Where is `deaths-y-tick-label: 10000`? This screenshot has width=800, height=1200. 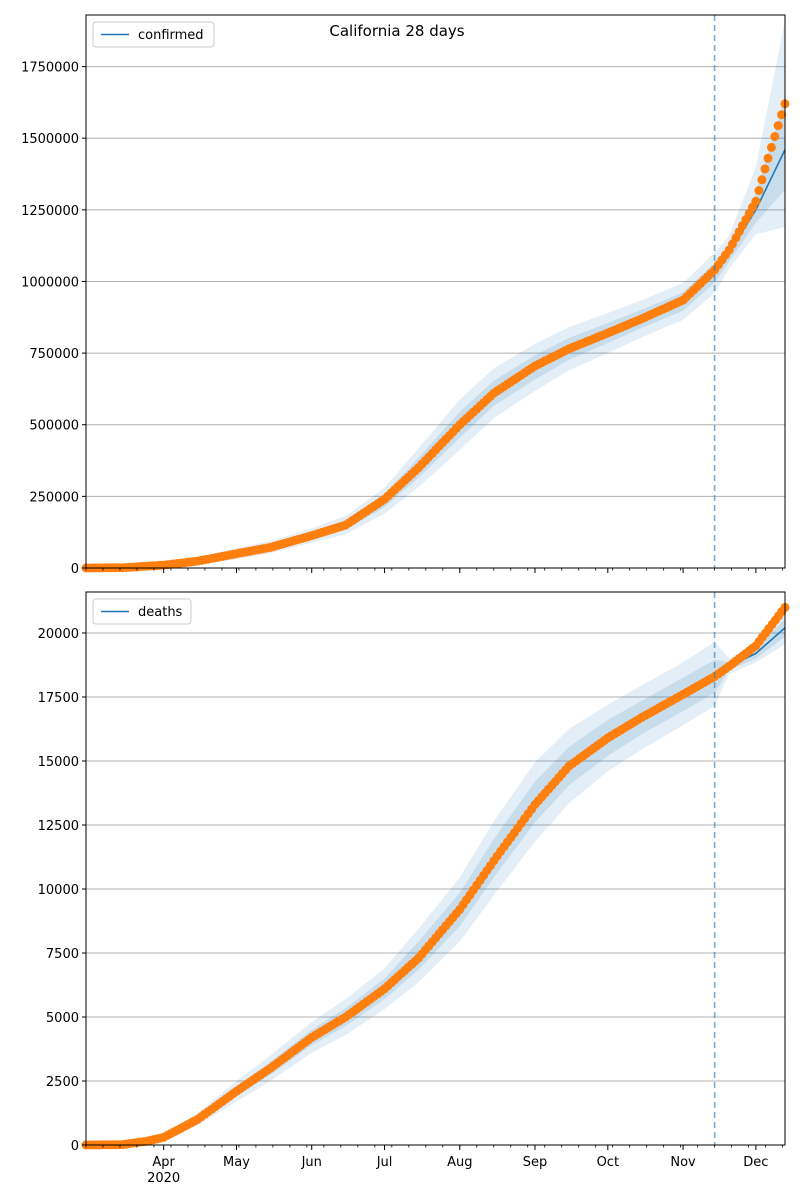 deaths-y-tick-label: 10000 is located at coordinates (58, 890).